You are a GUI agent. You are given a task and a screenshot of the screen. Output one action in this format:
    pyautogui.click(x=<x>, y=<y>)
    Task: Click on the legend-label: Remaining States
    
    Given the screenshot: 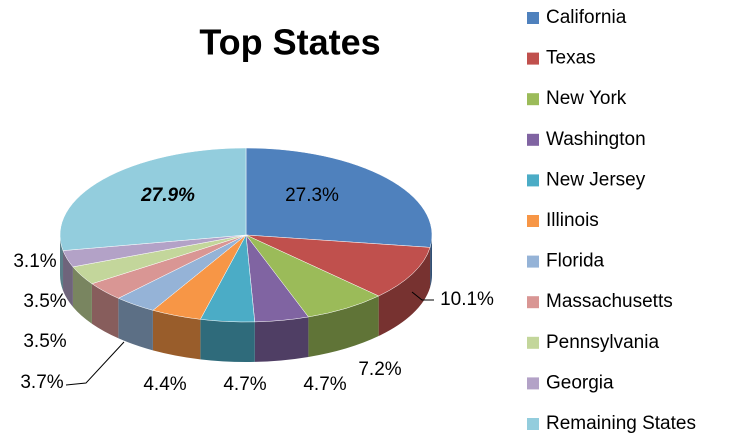 What is the action you would take?
    pyautogui.click(x=621, y=423)
    